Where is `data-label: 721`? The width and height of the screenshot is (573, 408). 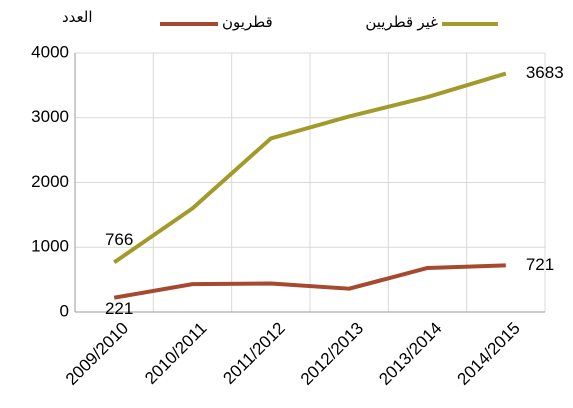 data-label: 721 is located at coordinates (540, 264).